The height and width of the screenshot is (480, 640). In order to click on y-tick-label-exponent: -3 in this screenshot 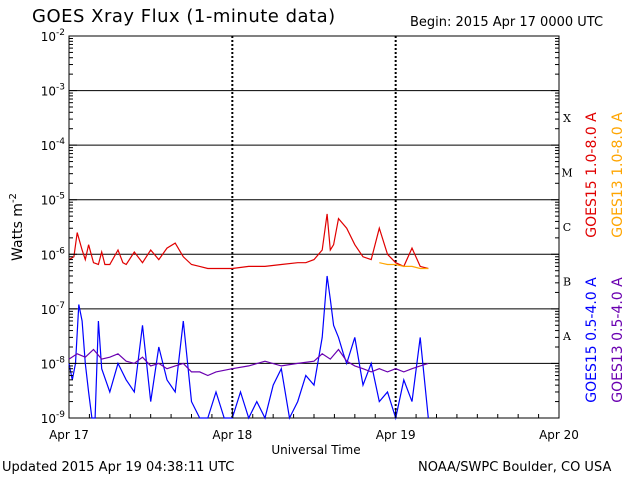, I will do `click(60, 88)`.